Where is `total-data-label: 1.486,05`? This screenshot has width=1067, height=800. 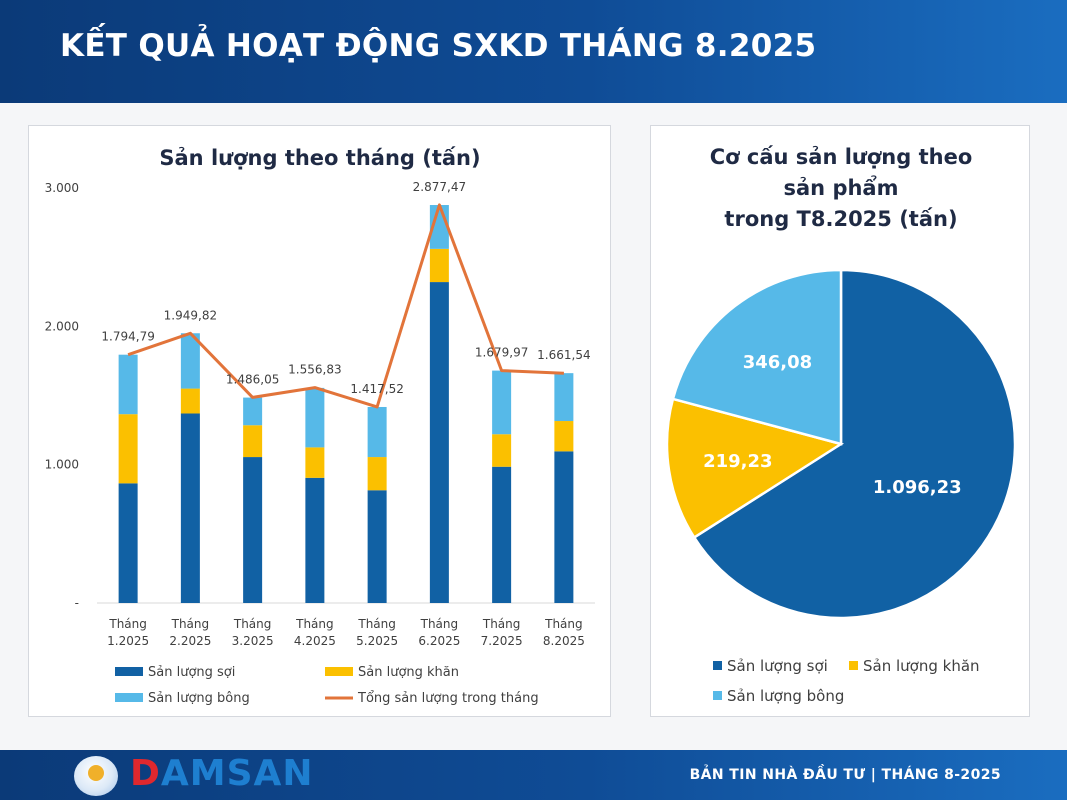 total-data-label: 1.486,05 is located at coordinates (252, 379).